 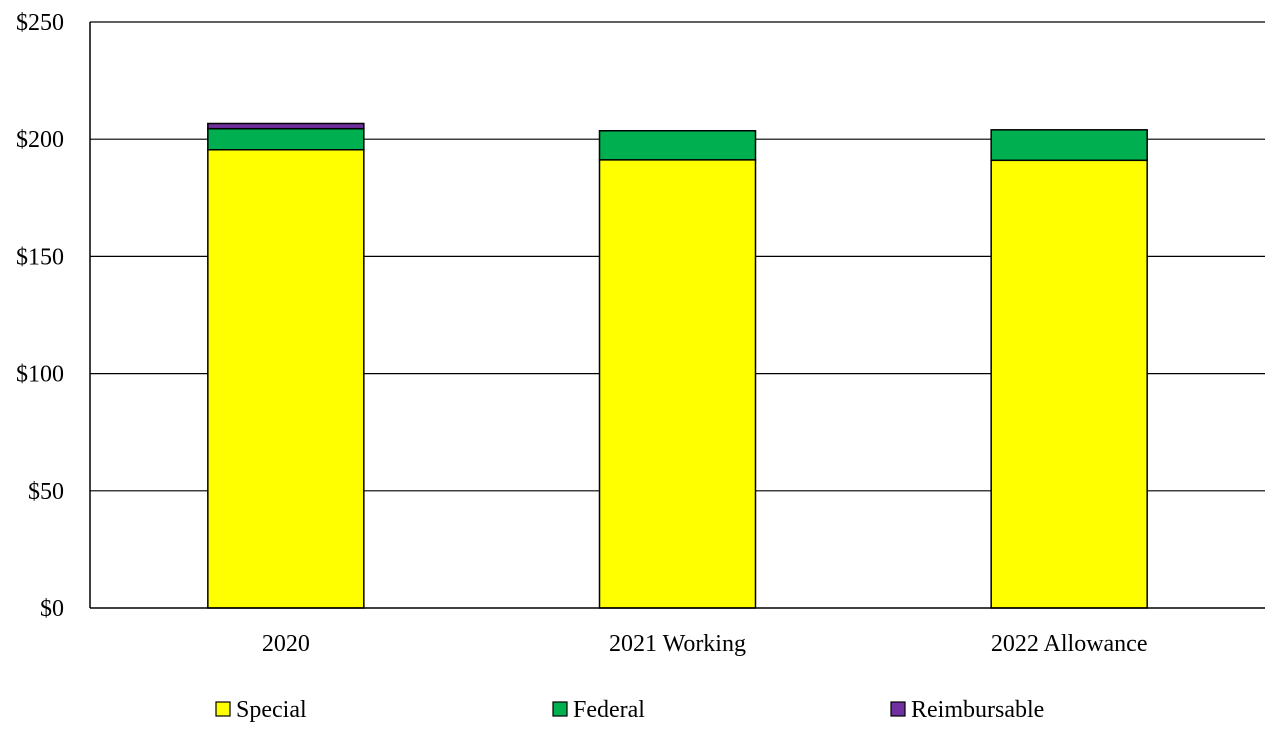 I want to click on y-axis-ticks: $0 $50 $100 $150 $200 $250, so click(x=40, y=316).